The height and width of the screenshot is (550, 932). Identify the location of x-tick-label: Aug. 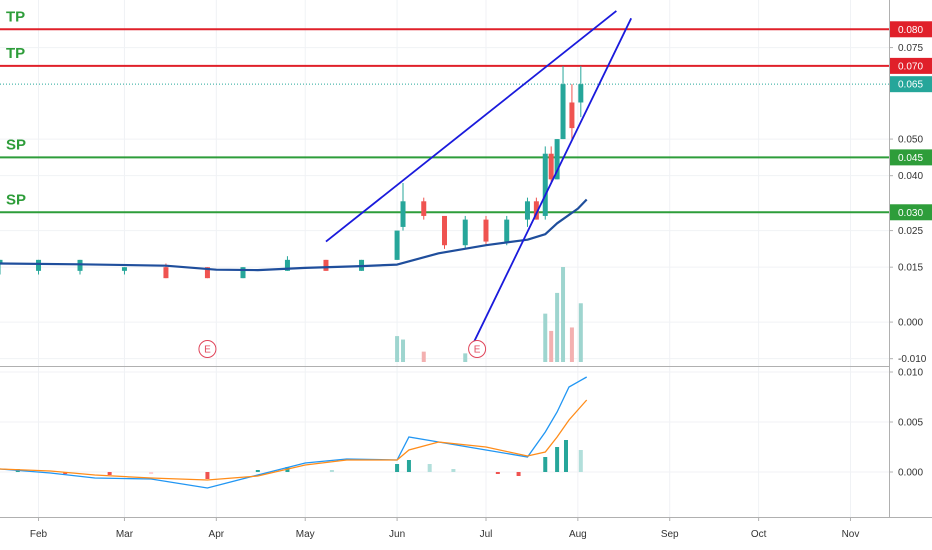
(578, 534).